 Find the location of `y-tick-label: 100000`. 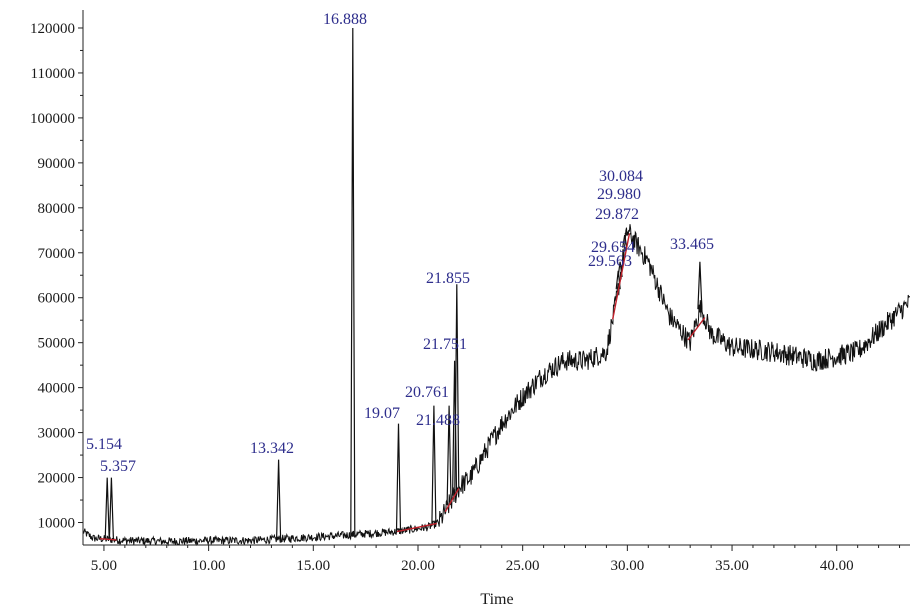

y-tick-label: 100000 is located at coordinates (52, 119).